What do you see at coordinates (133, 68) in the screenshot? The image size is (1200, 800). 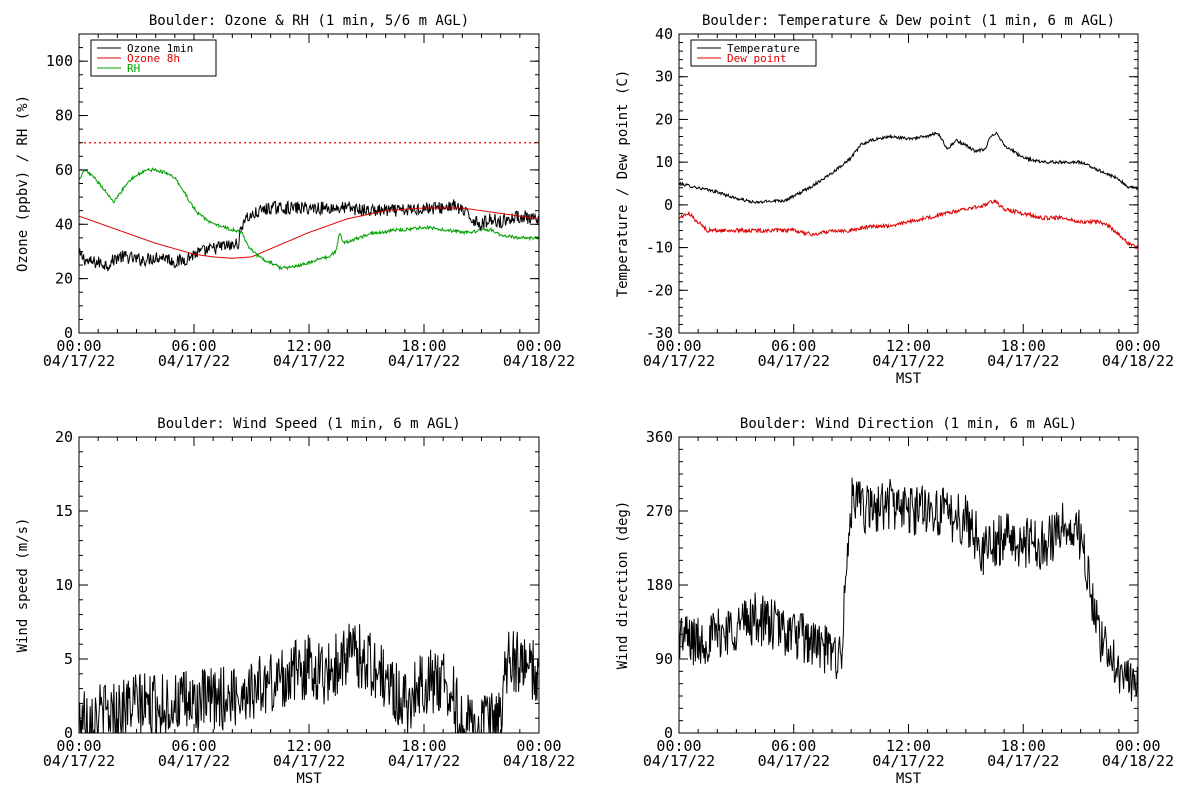 I see `legend-label: RH` at bounding box center [133, 68].